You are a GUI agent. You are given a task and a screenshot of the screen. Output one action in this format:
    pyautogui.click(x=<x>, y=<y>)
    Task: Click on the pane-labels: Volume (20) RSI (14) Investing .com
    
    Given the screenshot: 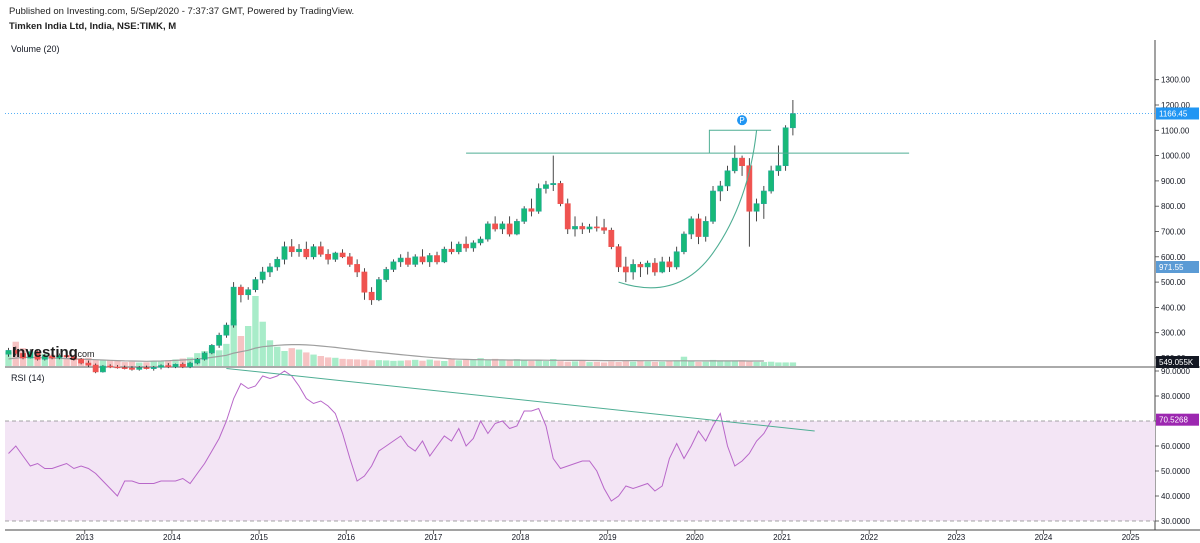 What is the action you would take?
    pyautogui.click(x=53, y=213)
    